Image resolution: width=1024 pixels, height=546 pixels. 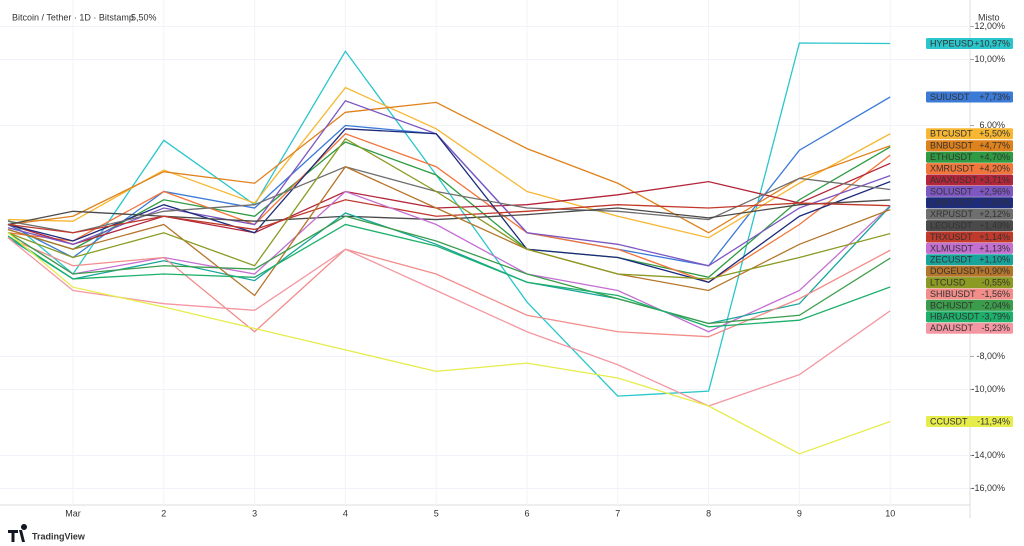 What do you see at coordinates (994, 168) in the screenshot?
I see `series-value: +4,20%` at bounding box center [994, 168].